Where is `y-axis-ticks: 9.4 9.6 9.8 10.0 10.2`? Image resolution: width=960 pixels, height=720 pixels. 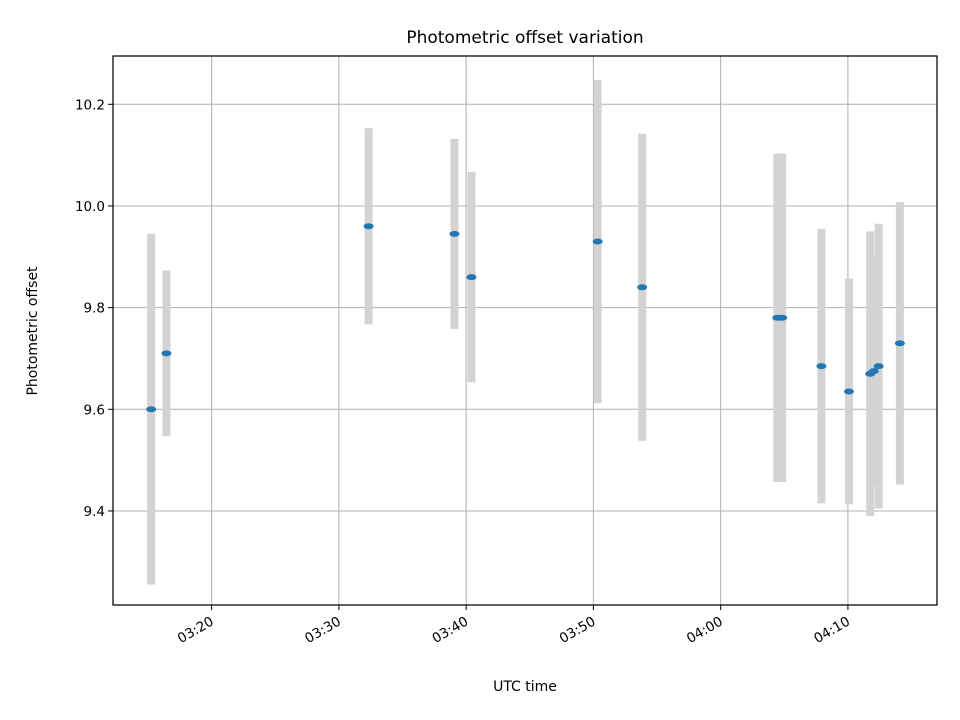 y-axis-ticks: 9.4 9.6 9.8 10.0 10.2 is located at coordinates (94, 308).